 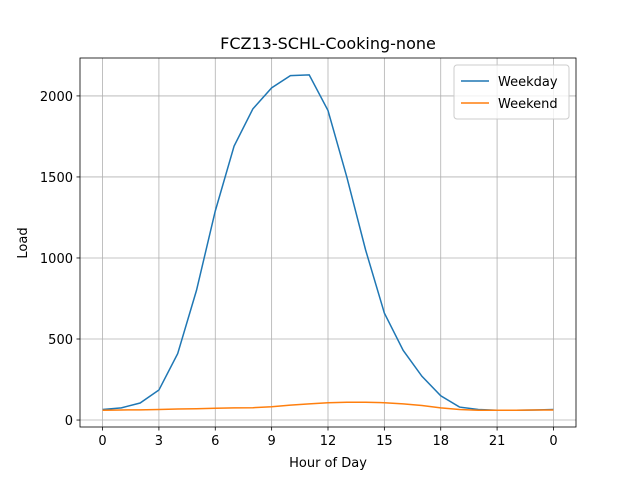 I want to click on chart-title: FCZ13-SCHL-Cooking-none, so click(x=328, y=43).